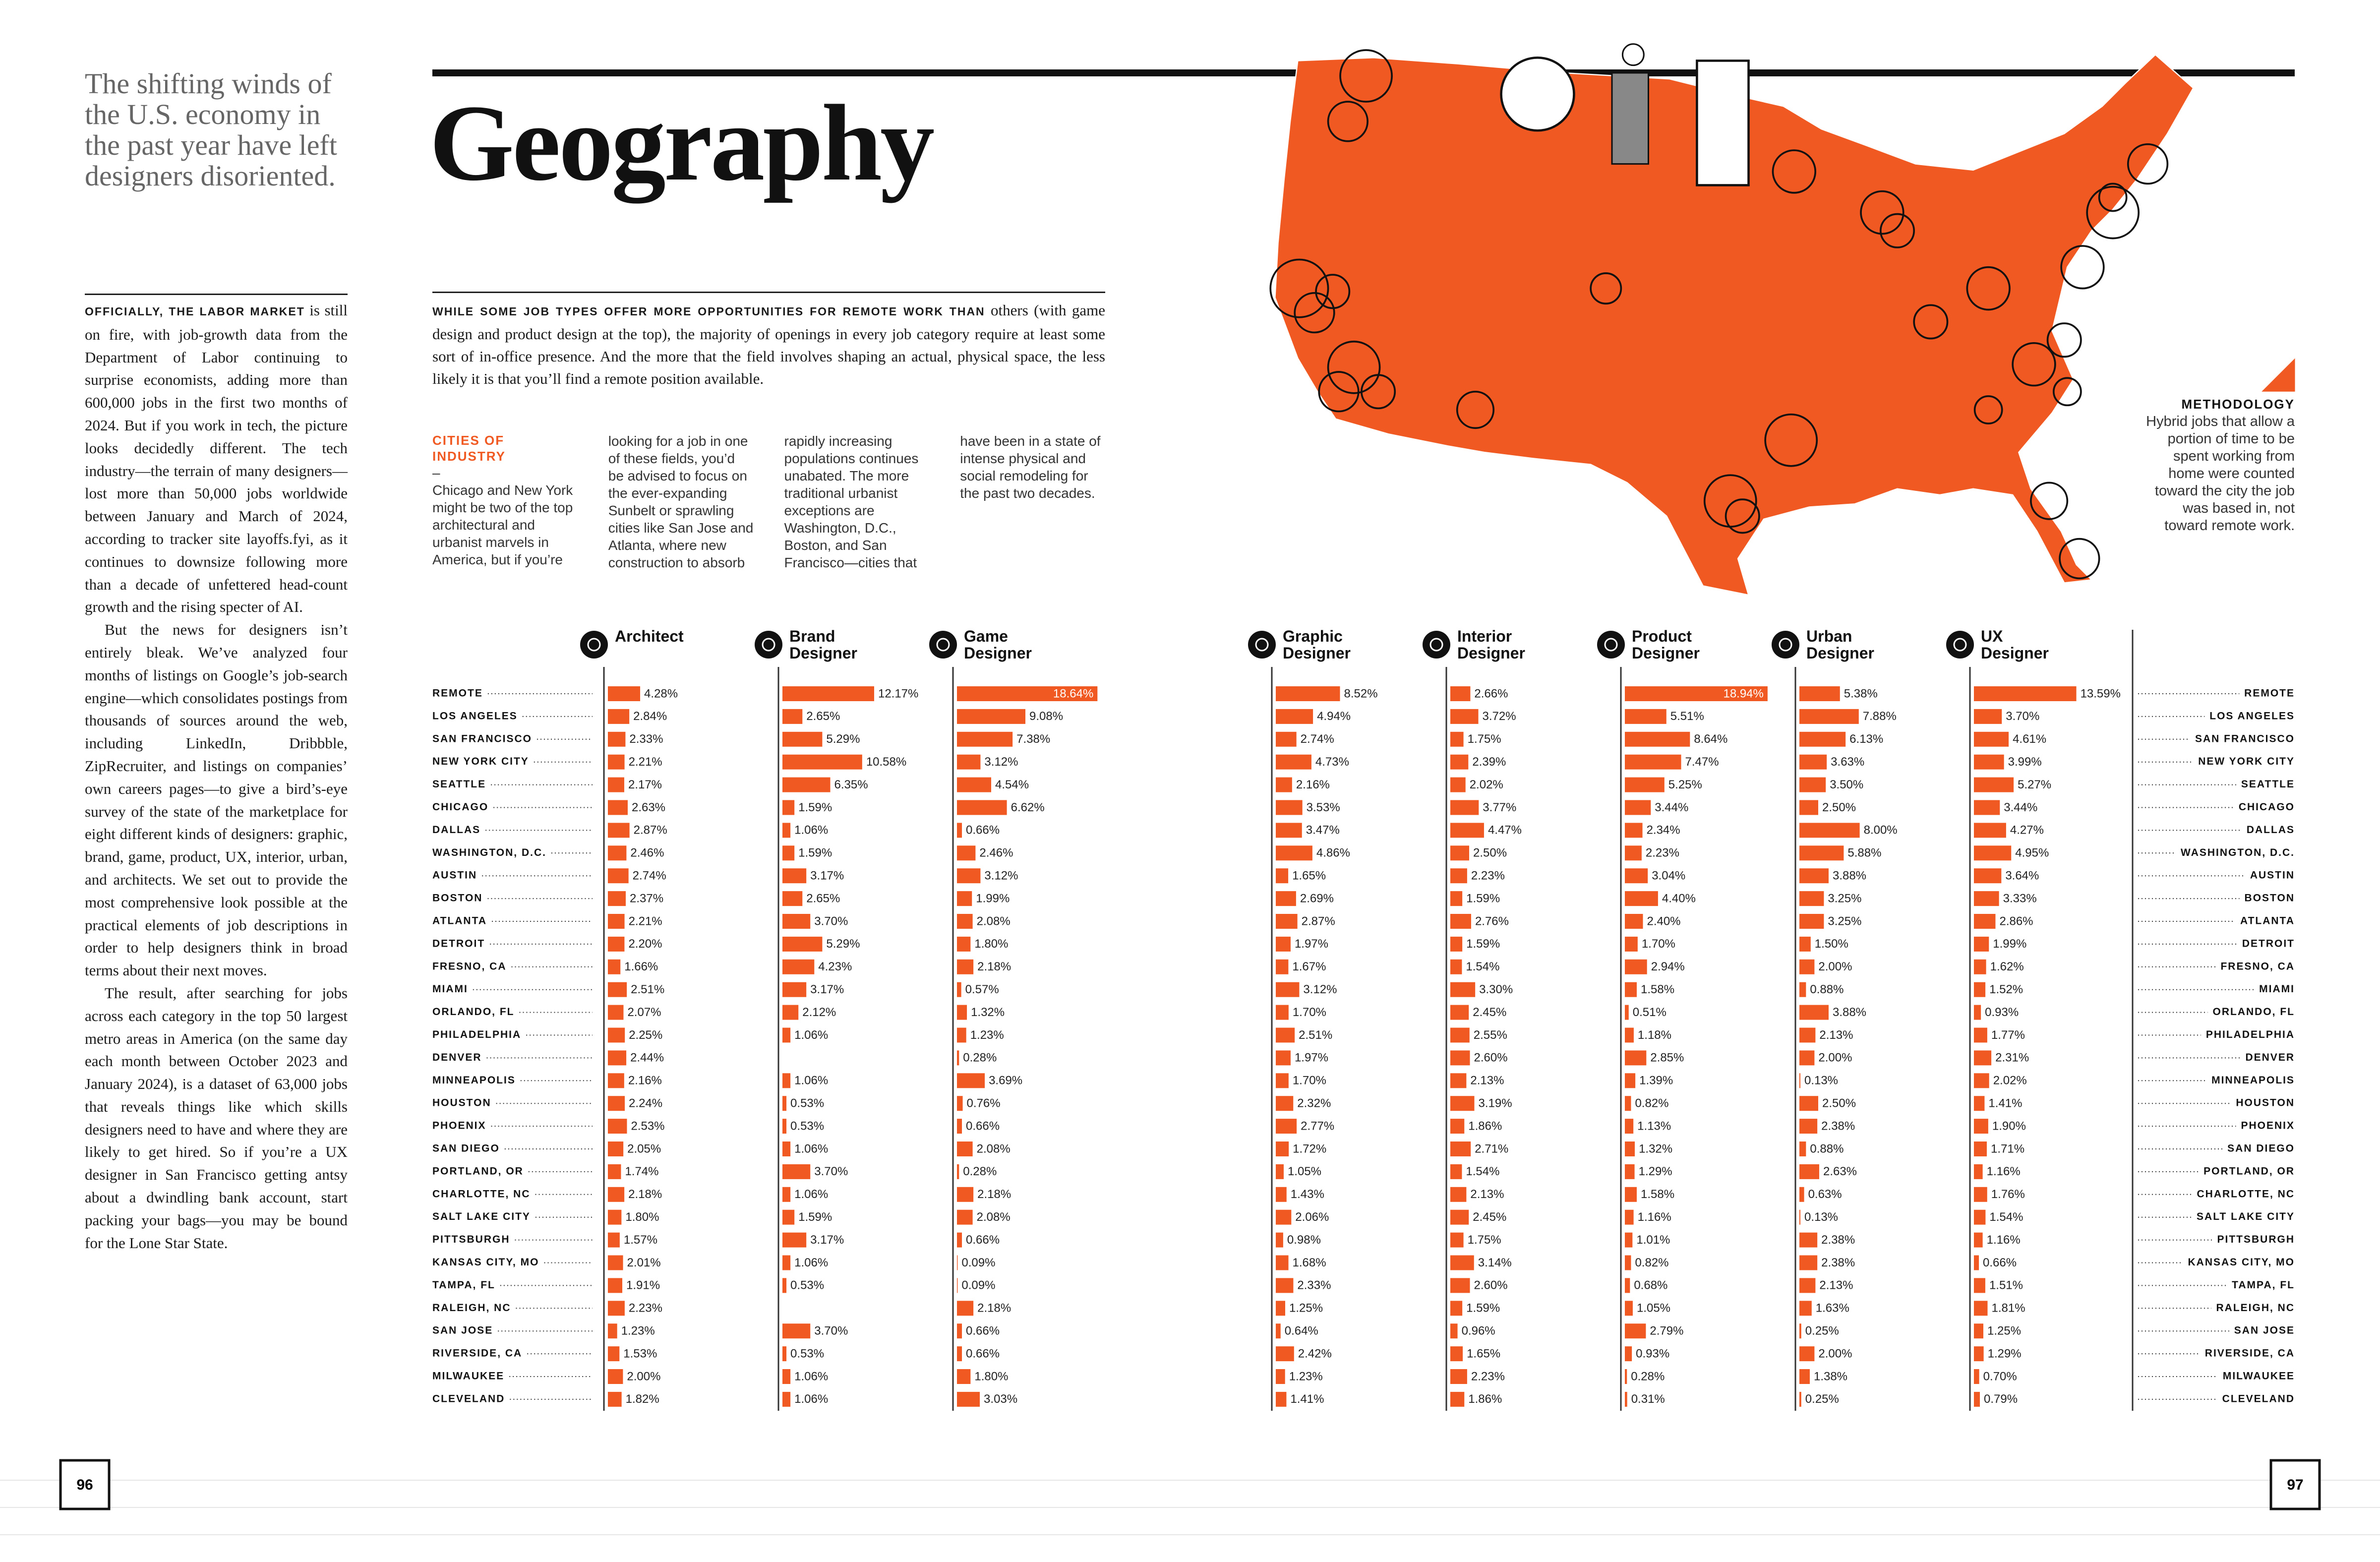  What do you see at coordinates (1491, 1058) in the screenshot?
I see `value-label: 2.60%` at bounding box center [1491, 1058].